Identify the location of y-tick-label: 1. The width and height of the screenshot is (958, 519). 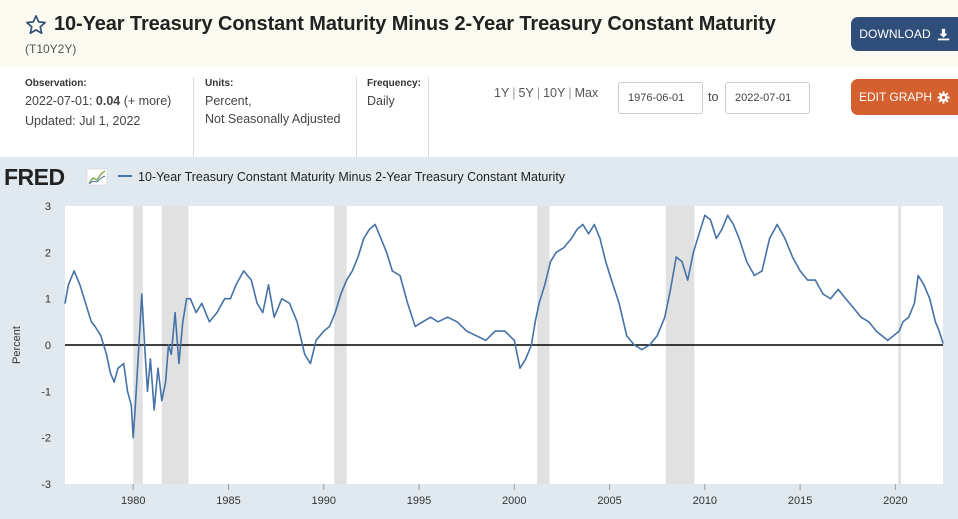
(48, 300).